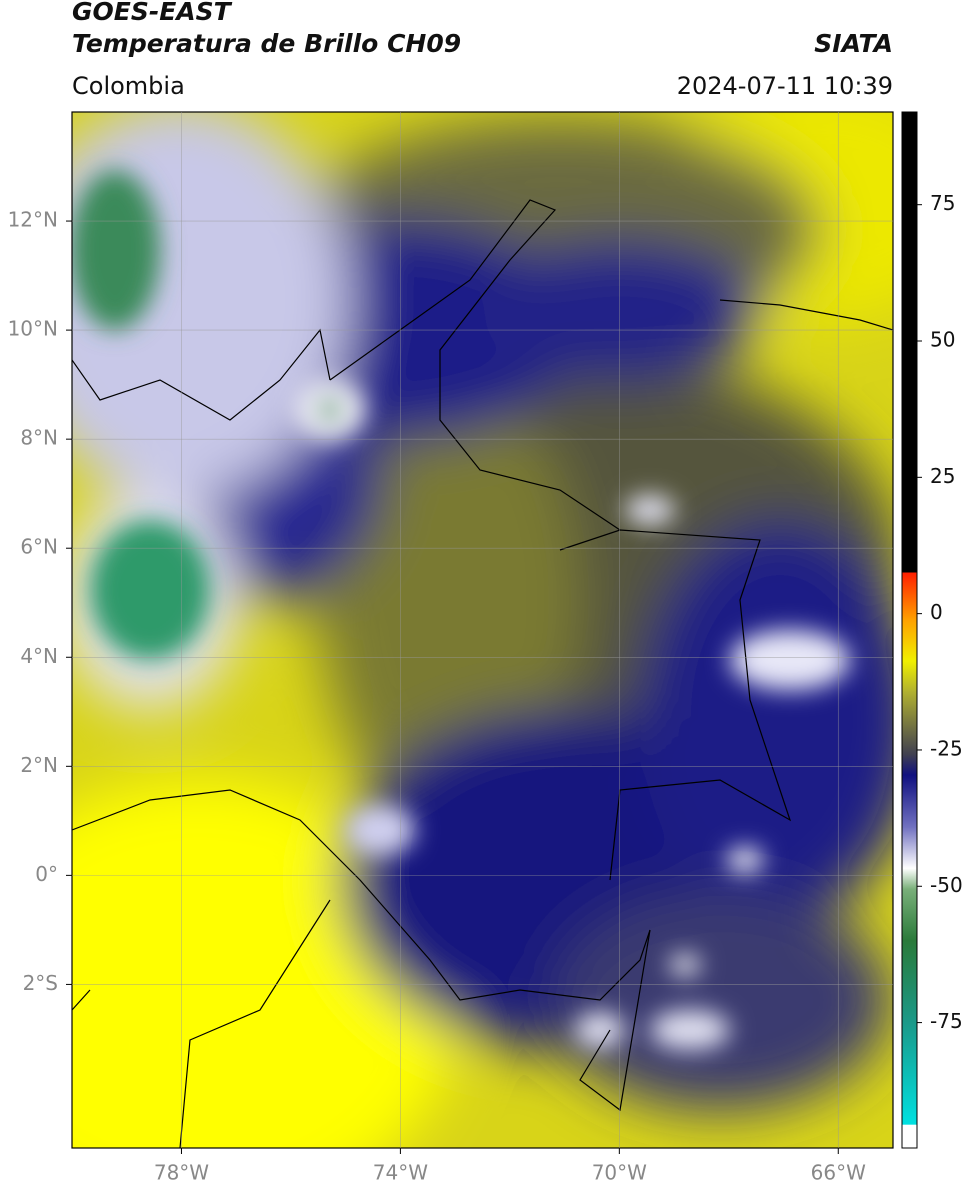  I want to click on y-tick-label: 6°N, so click(39, 547).